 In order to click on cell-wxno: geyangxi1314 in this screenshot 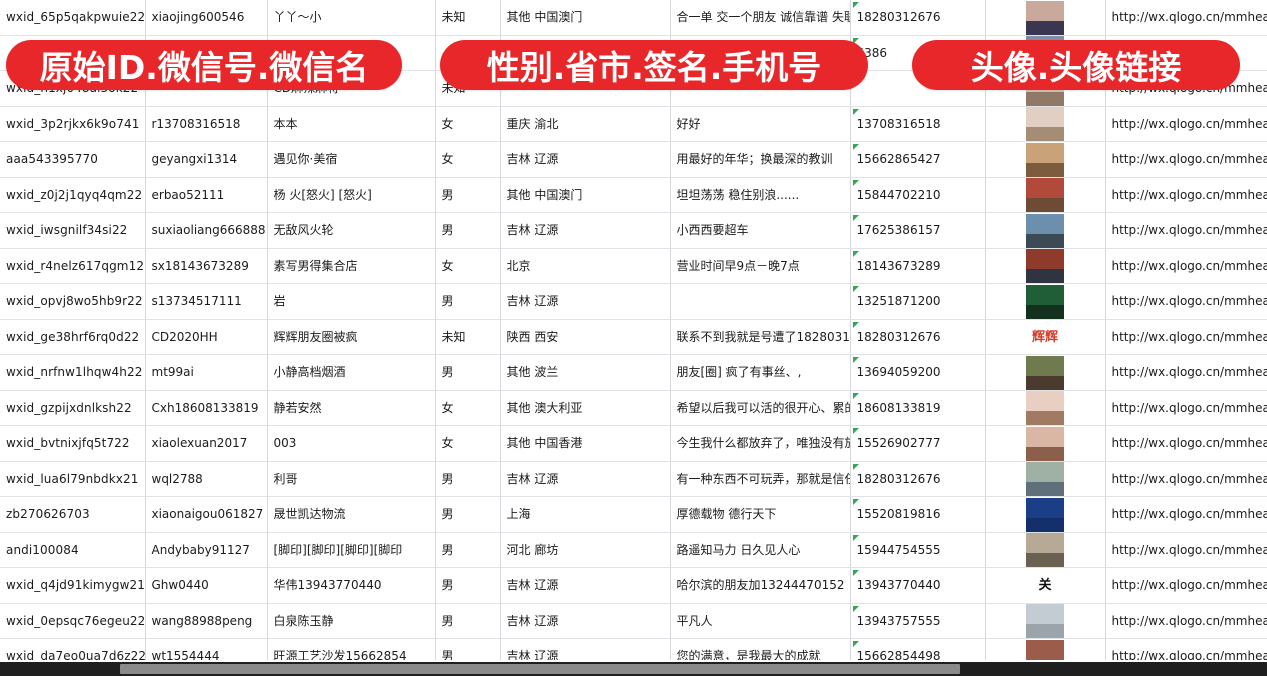, I will do `click(206, 159)`.